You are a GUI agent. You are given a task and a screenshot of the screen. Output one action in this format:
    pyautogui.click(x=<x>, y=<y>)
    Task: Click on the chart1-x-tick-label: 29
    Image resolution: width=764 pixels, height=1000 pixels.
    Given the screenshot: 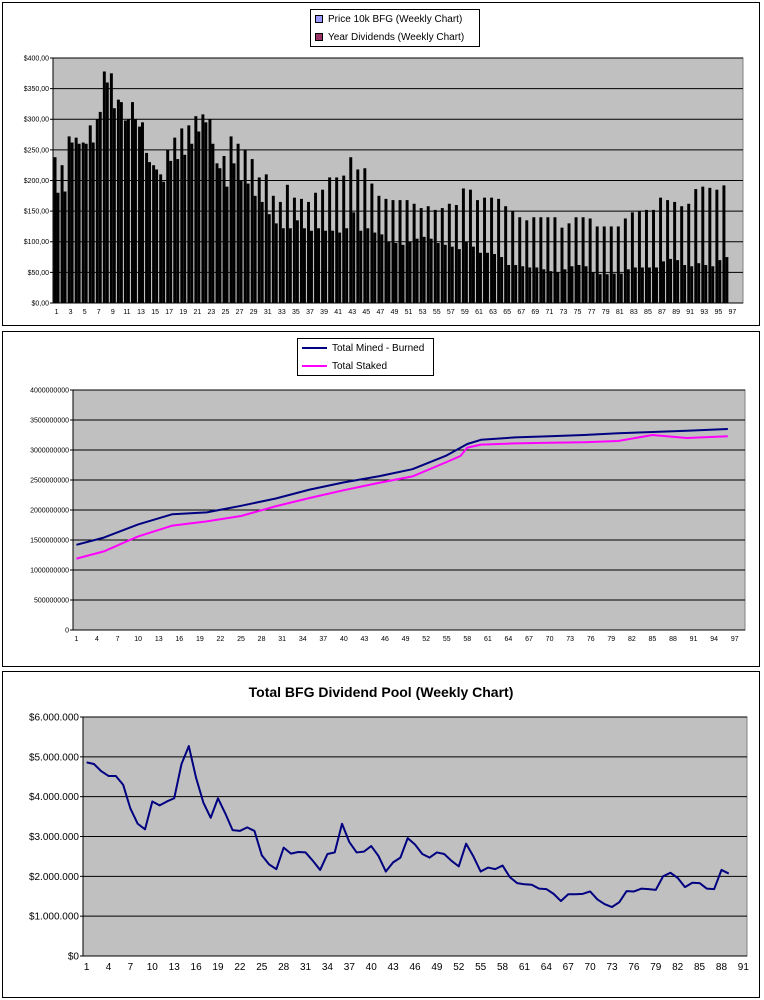 What is the action you would take?
    pyautogui.click(x=254, y=312)
    